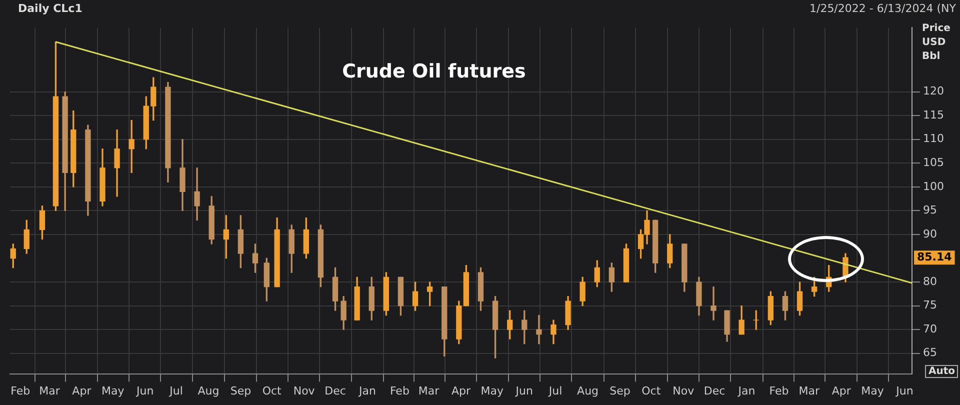 This screenshot has height=405, width=960. What do you see at coordinates (933, 115) in the screenshot?
I see `y-tick-label: 115` at bounding box center [933, 115].